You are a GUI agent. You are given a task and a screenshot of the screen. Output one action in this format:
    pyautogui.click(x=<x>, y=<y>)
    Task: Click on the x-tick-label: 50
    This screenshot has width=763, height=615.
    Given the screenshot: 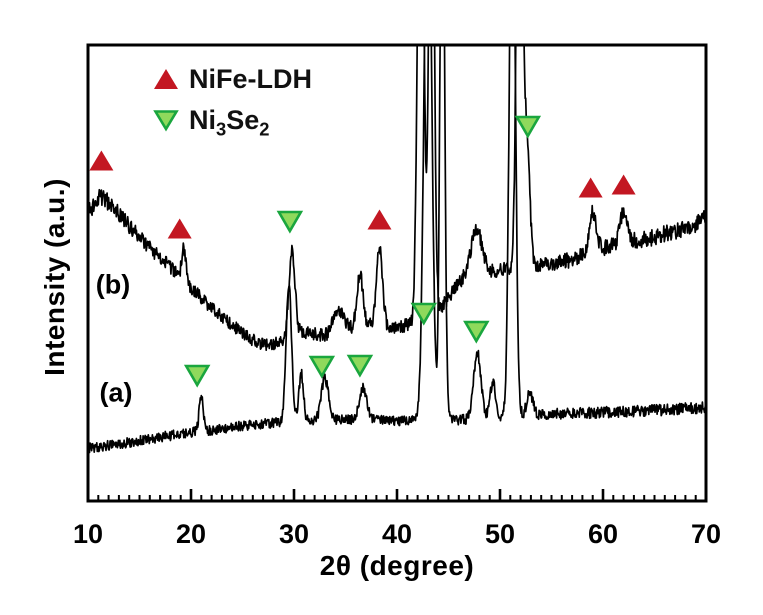 What is the action you would take?
    pyautogui.click(x=500, y=534)
    